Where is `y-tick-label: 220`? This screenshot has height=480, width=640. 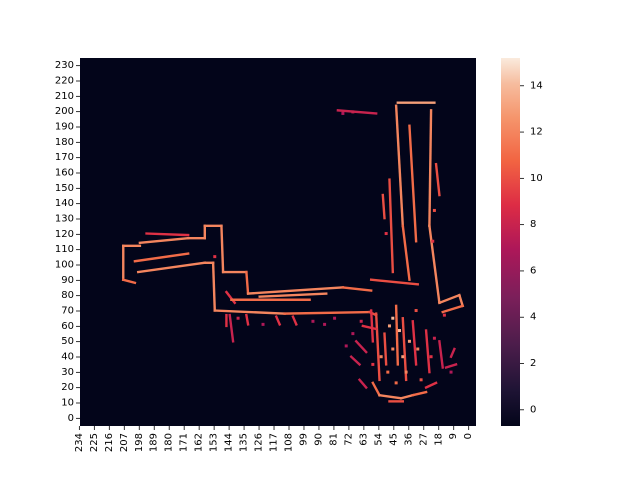 y-tick-label: 220 is located at coordinates (64, 81).